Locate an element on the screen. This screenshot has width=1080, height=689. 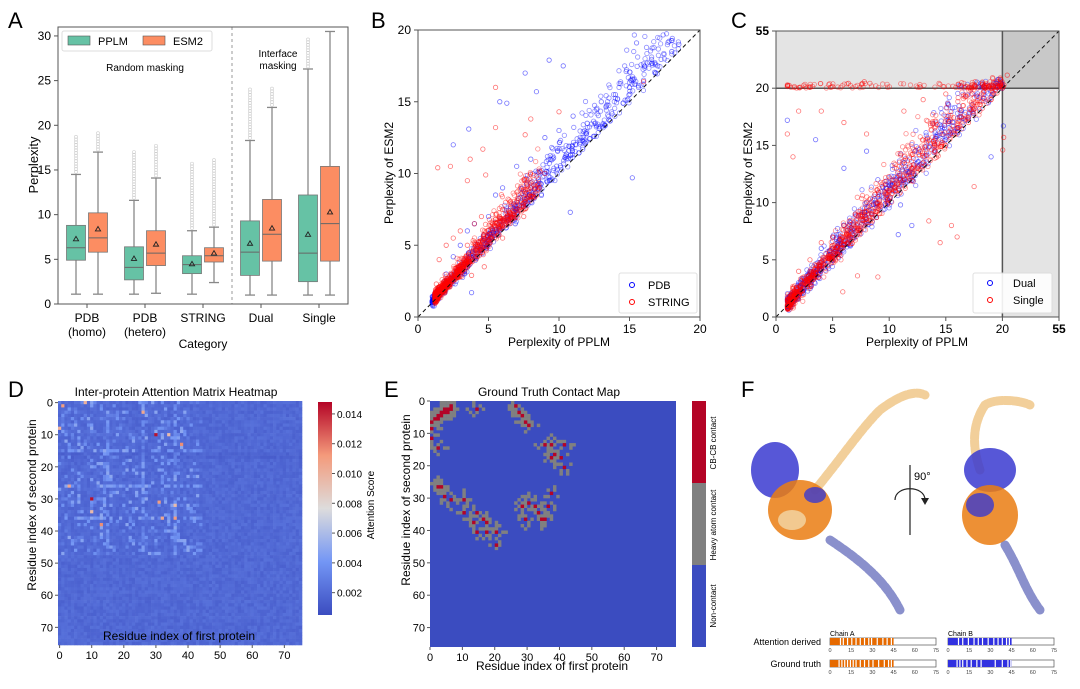
x-tick-label: Single is located at coordinates (319, 318).